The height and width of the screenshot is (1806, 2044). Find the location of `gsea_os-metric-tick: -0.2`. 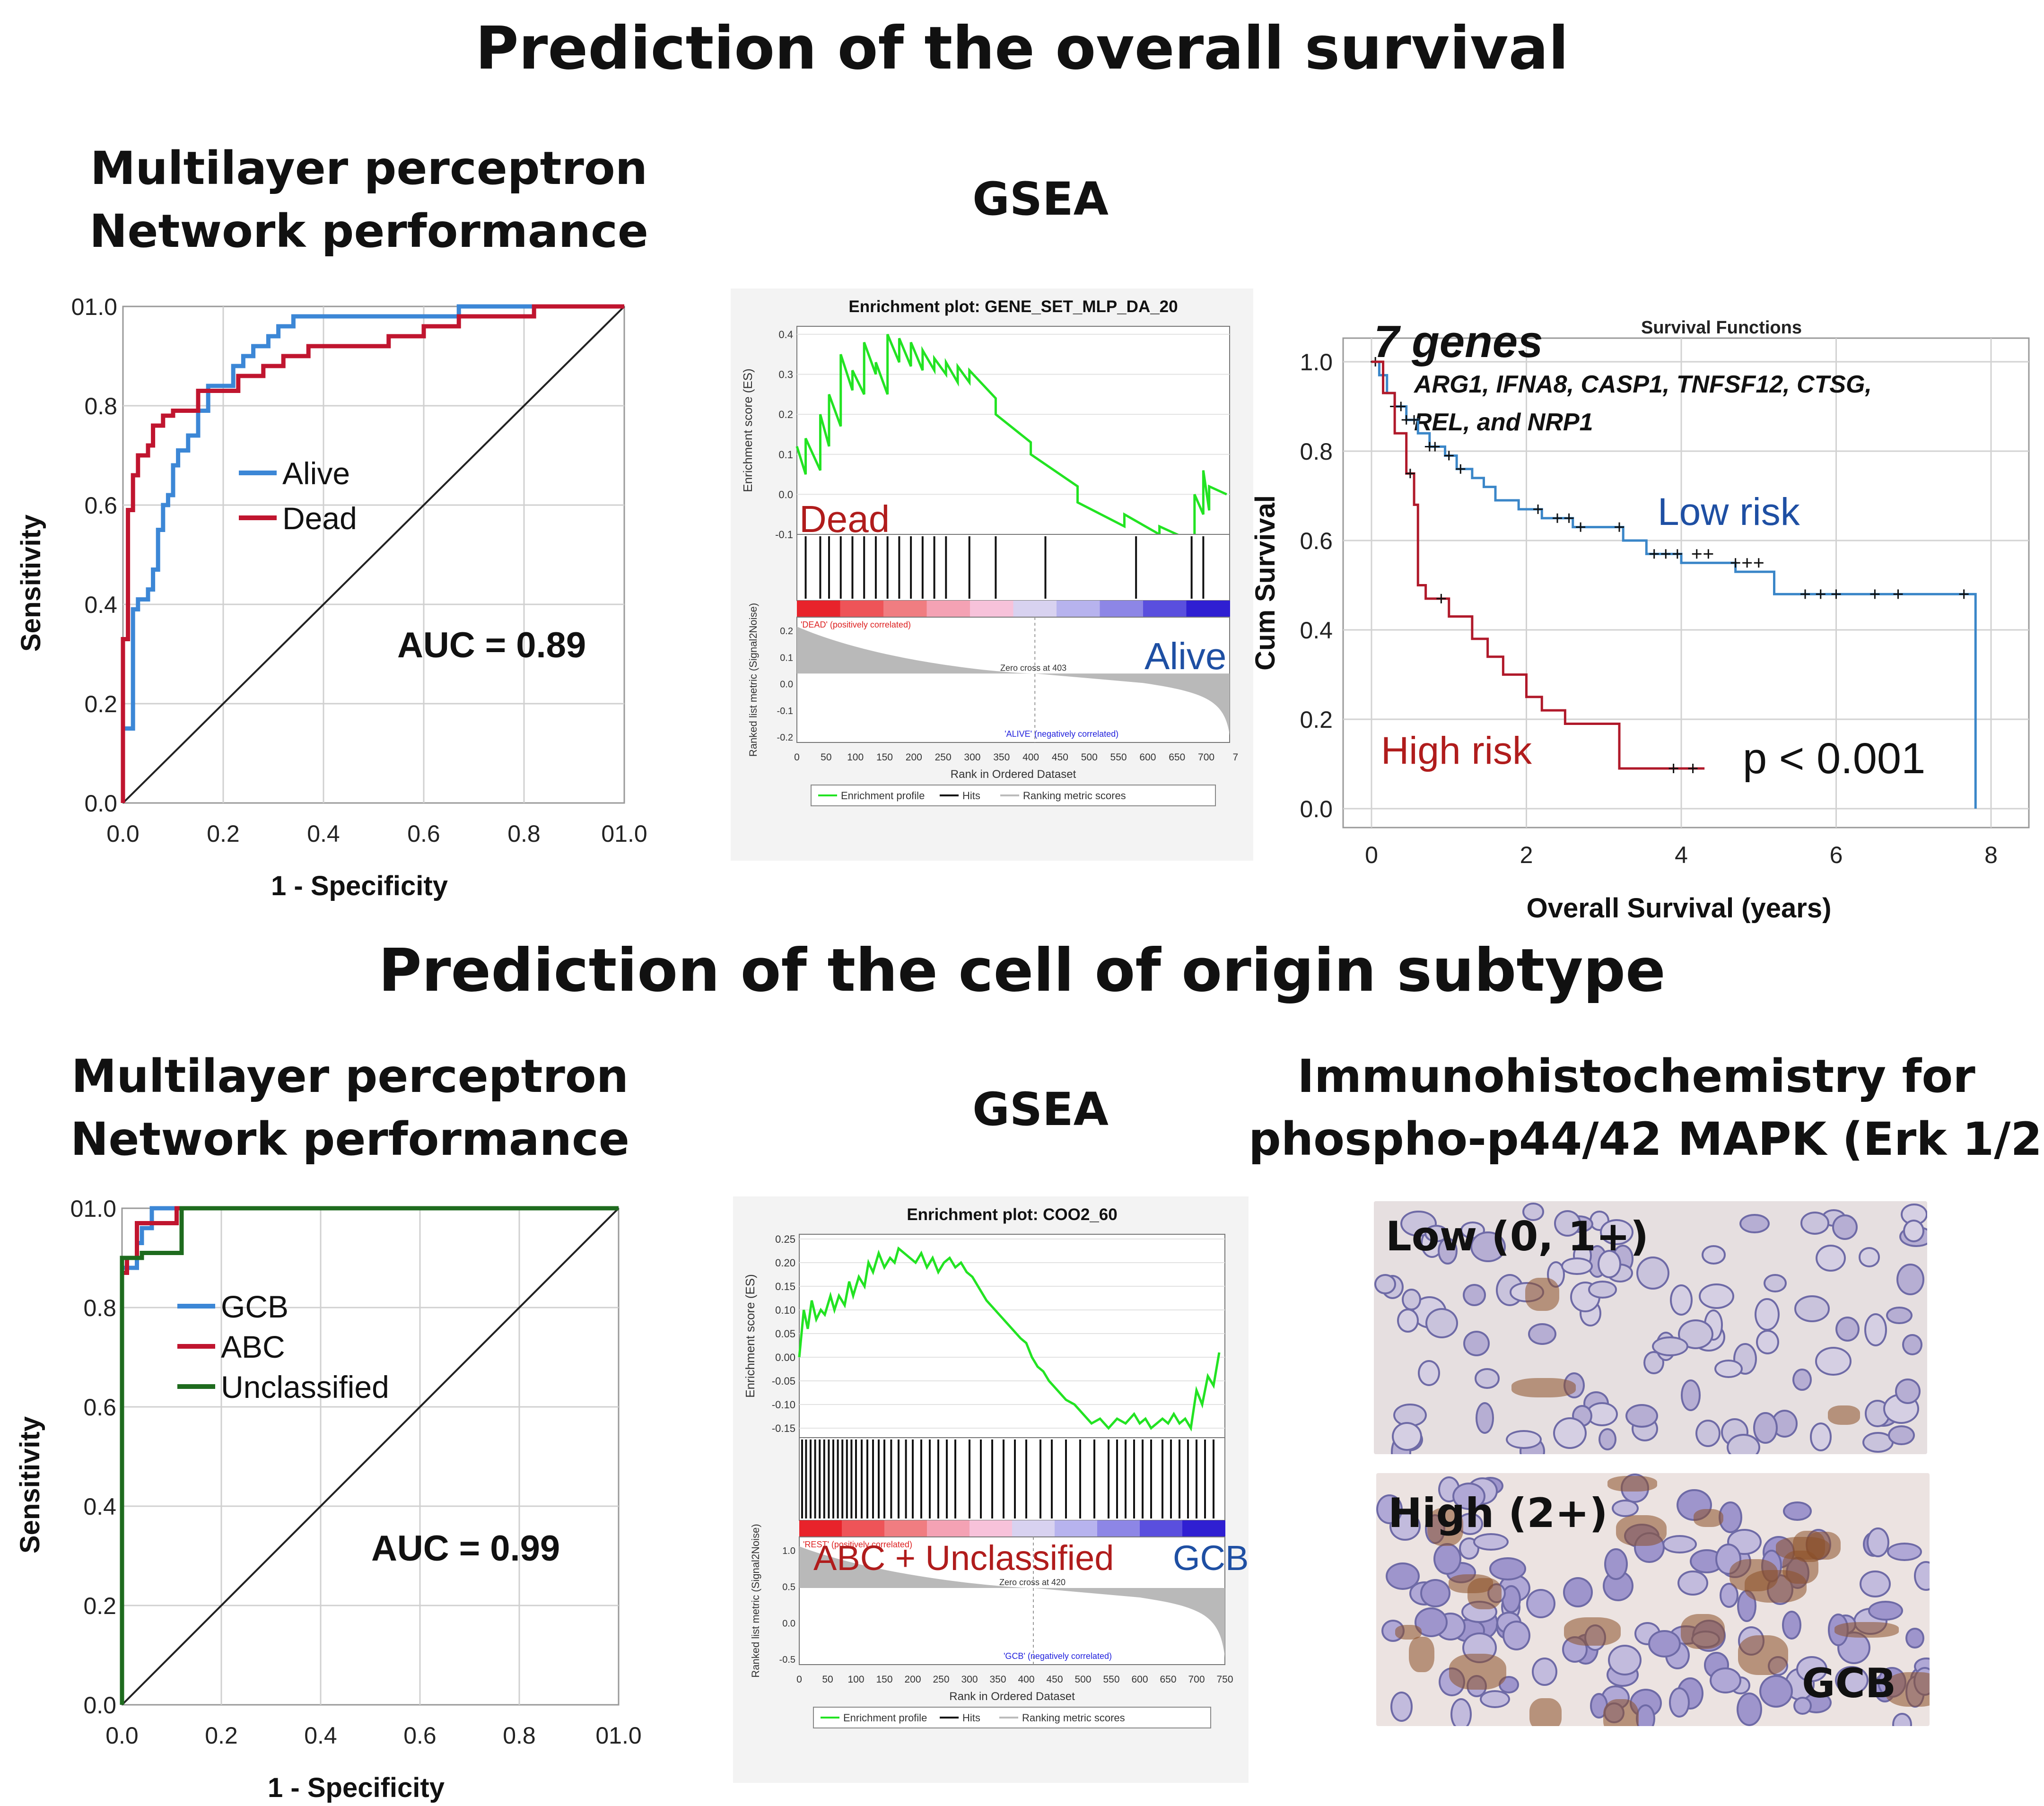

gsea_os-metric-tick: -0.2 is located at coordinates (785, 738).